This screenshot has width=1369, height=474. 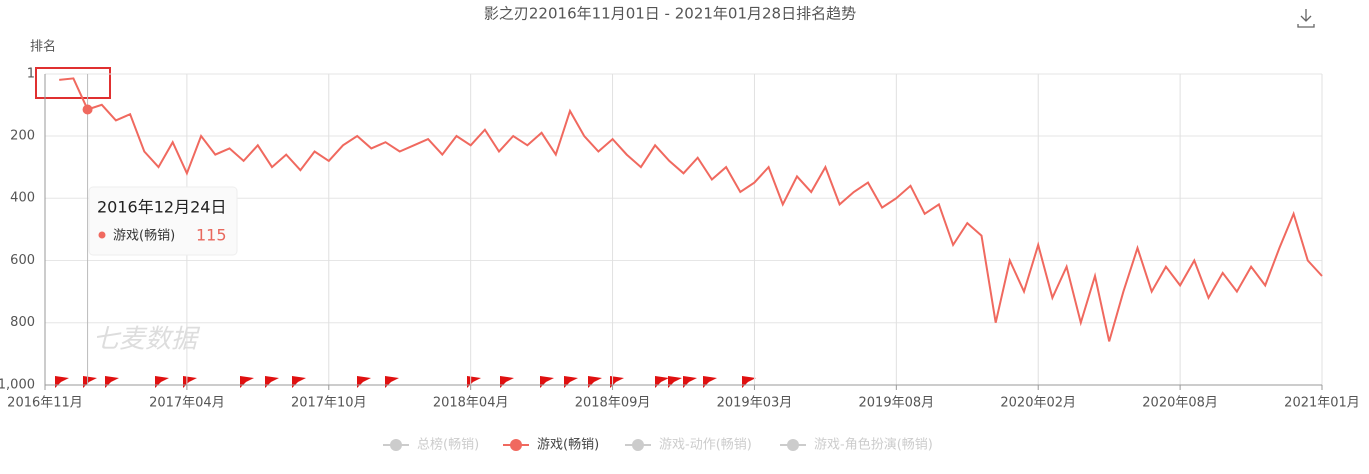 I want to click on legend-item: 游戏(畅销), so click(x=551, y=445).